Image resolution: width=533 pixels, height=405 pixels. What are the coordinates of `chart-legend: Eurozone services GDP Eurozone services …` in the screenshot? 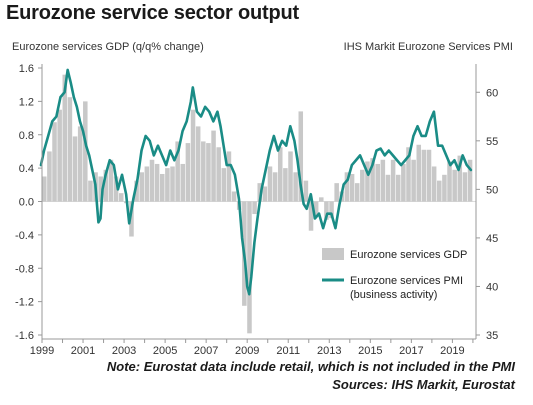 It's located at (394, 274).